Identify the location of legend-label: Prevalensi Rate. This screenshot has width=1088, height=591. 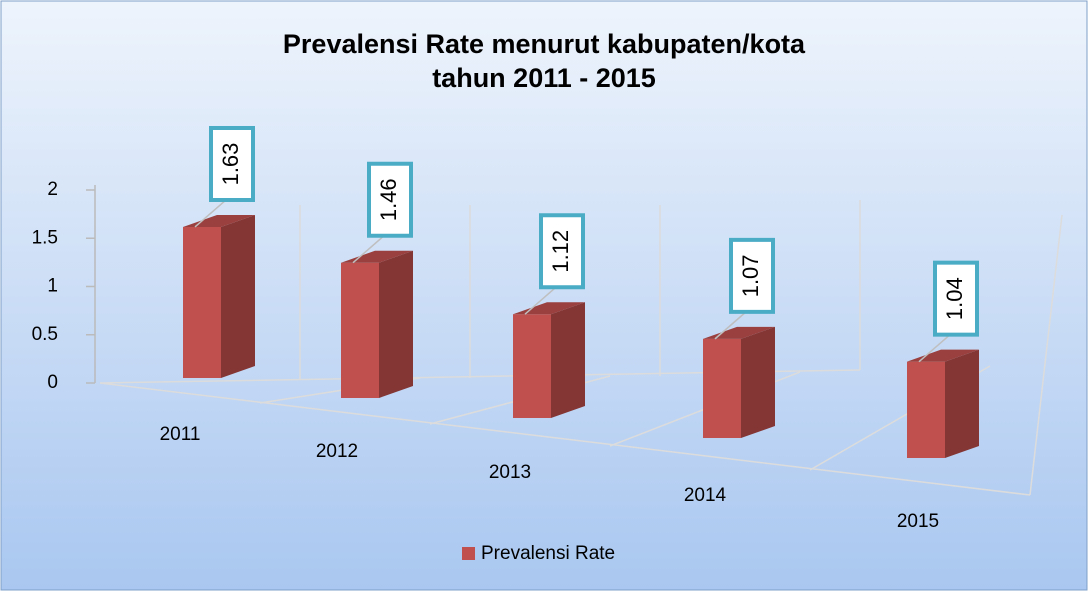
(548, 553).